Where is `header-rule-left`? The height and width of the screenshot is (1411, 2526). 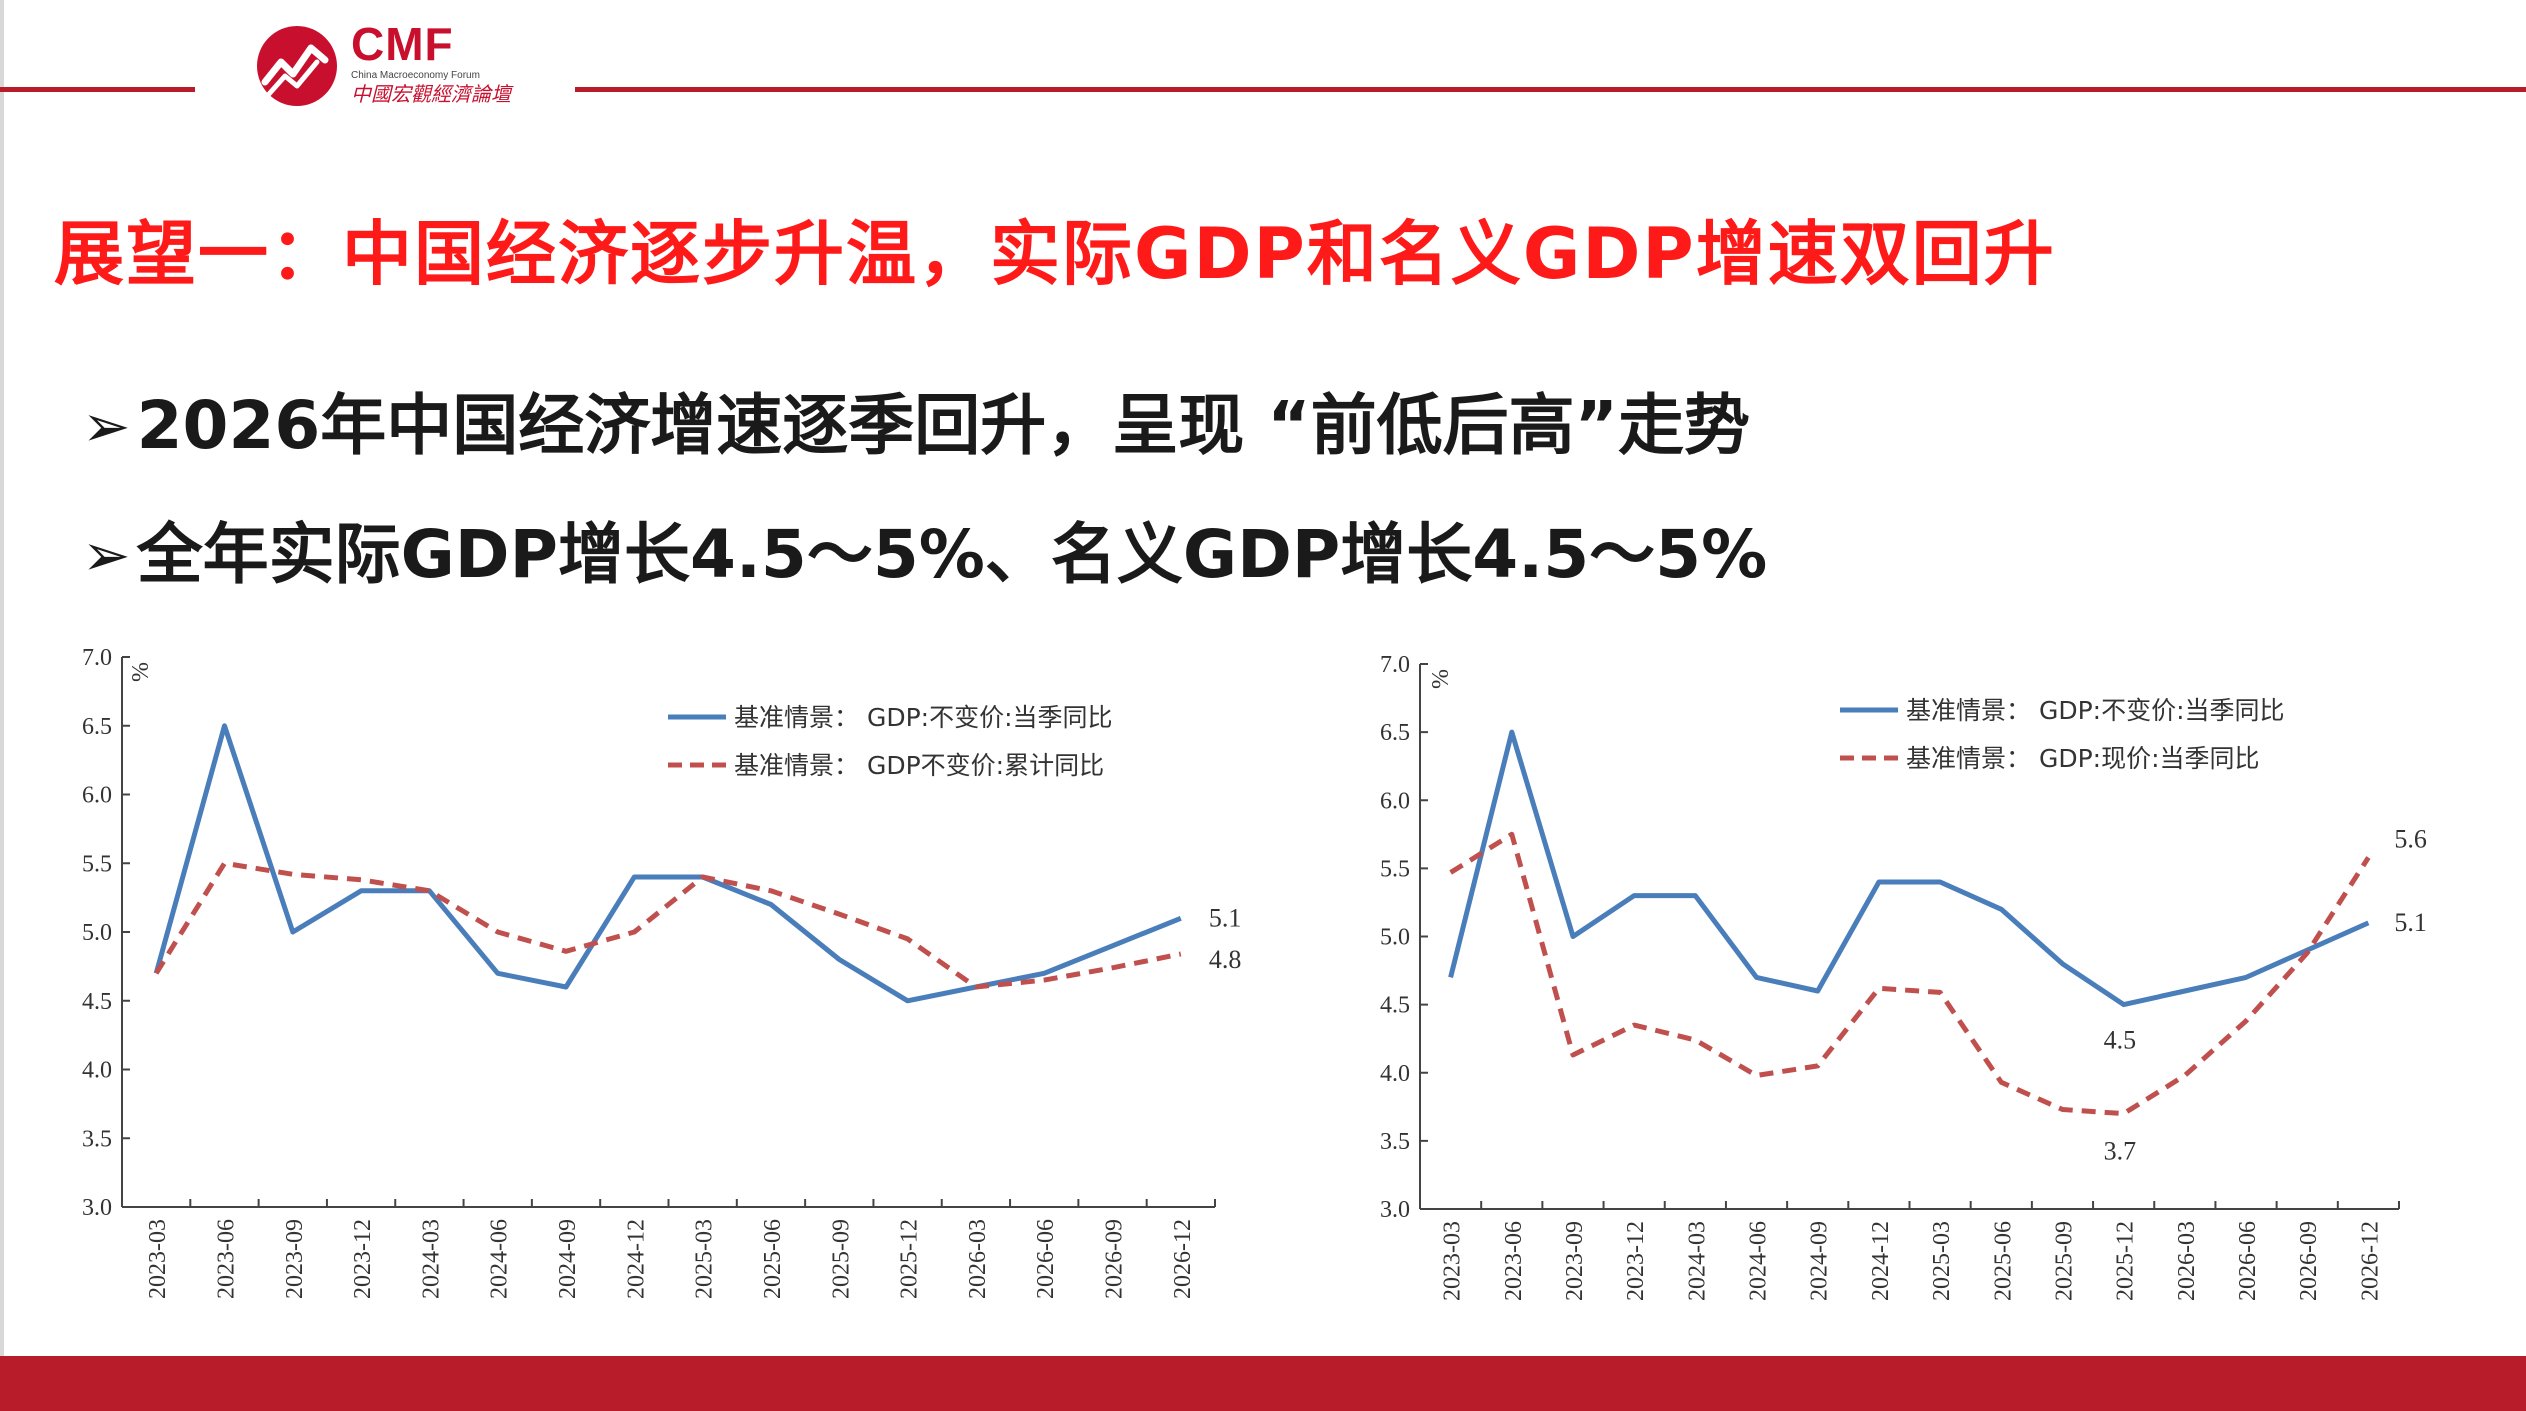 header-rule-left is located at coordinates (97, 89).